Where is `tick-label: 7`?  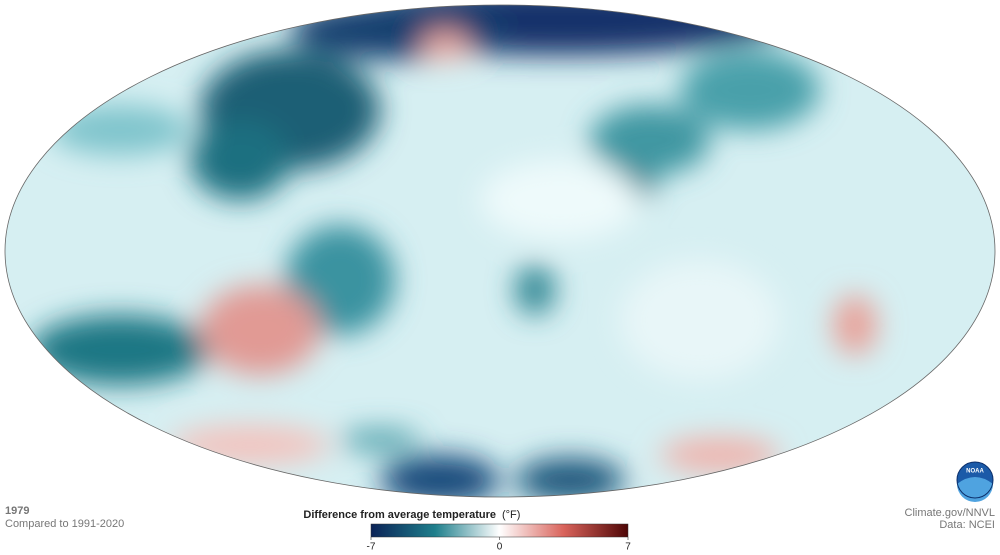
tick-label: 7 is located at coordinates (628, 547).